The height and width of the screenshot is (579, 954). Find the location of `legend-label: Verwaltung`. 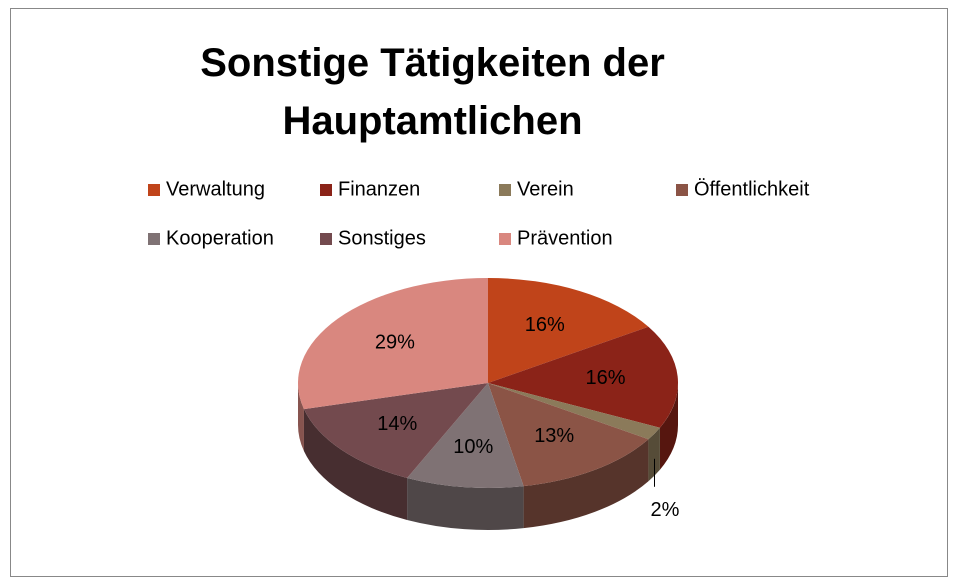

legend-label: Verwaltung is located at coordinates (215, 189).